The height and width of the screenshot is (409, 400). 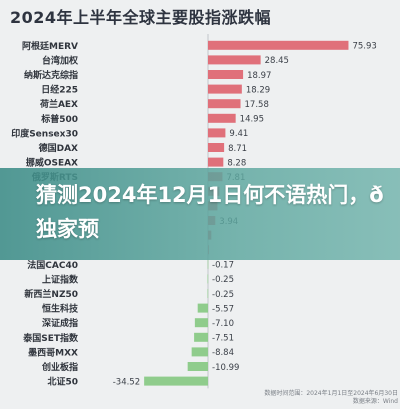 I want to click on category-label: 深证成指, so click(x=60, y=323).